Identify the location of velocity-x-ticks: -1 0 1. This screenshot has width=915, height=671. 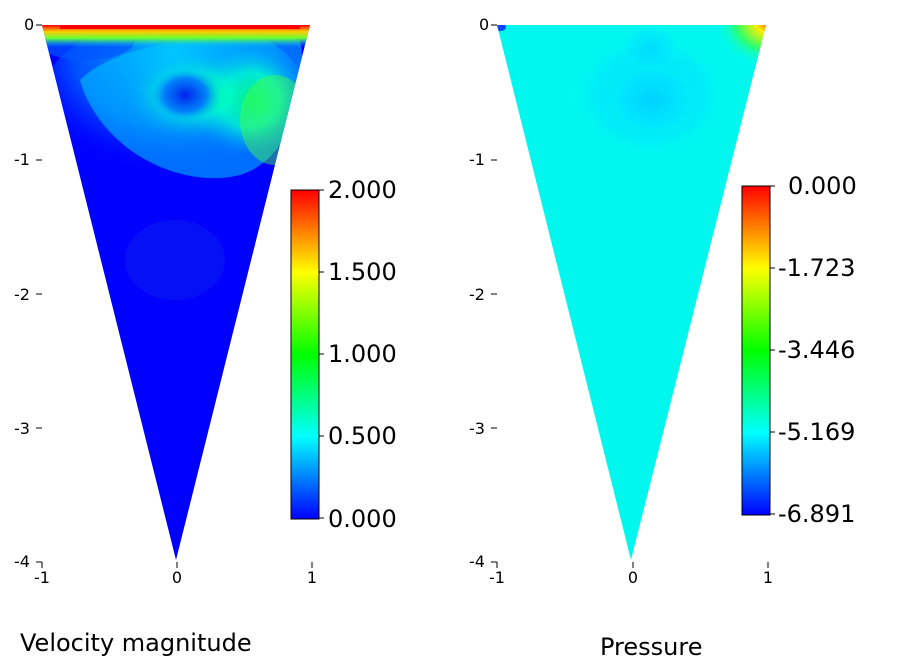
(175, 574).